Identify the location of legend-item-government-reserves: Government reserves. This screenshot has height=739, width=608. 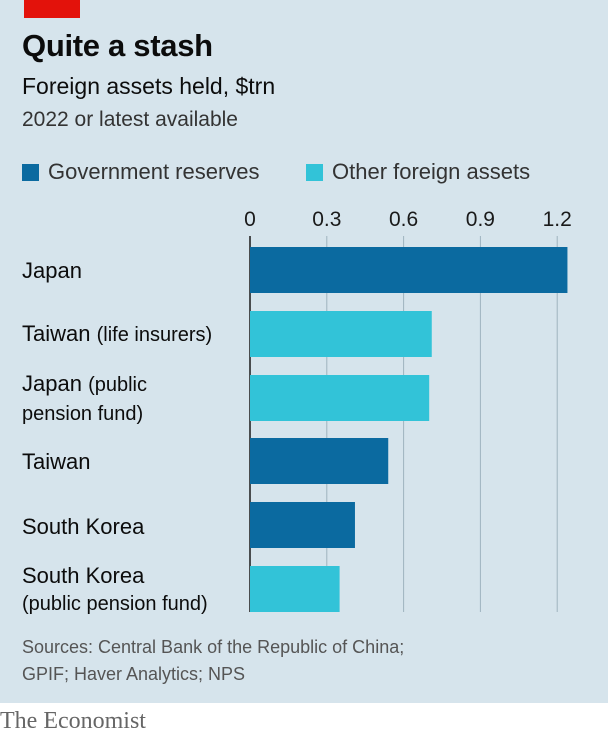
(141, 172).